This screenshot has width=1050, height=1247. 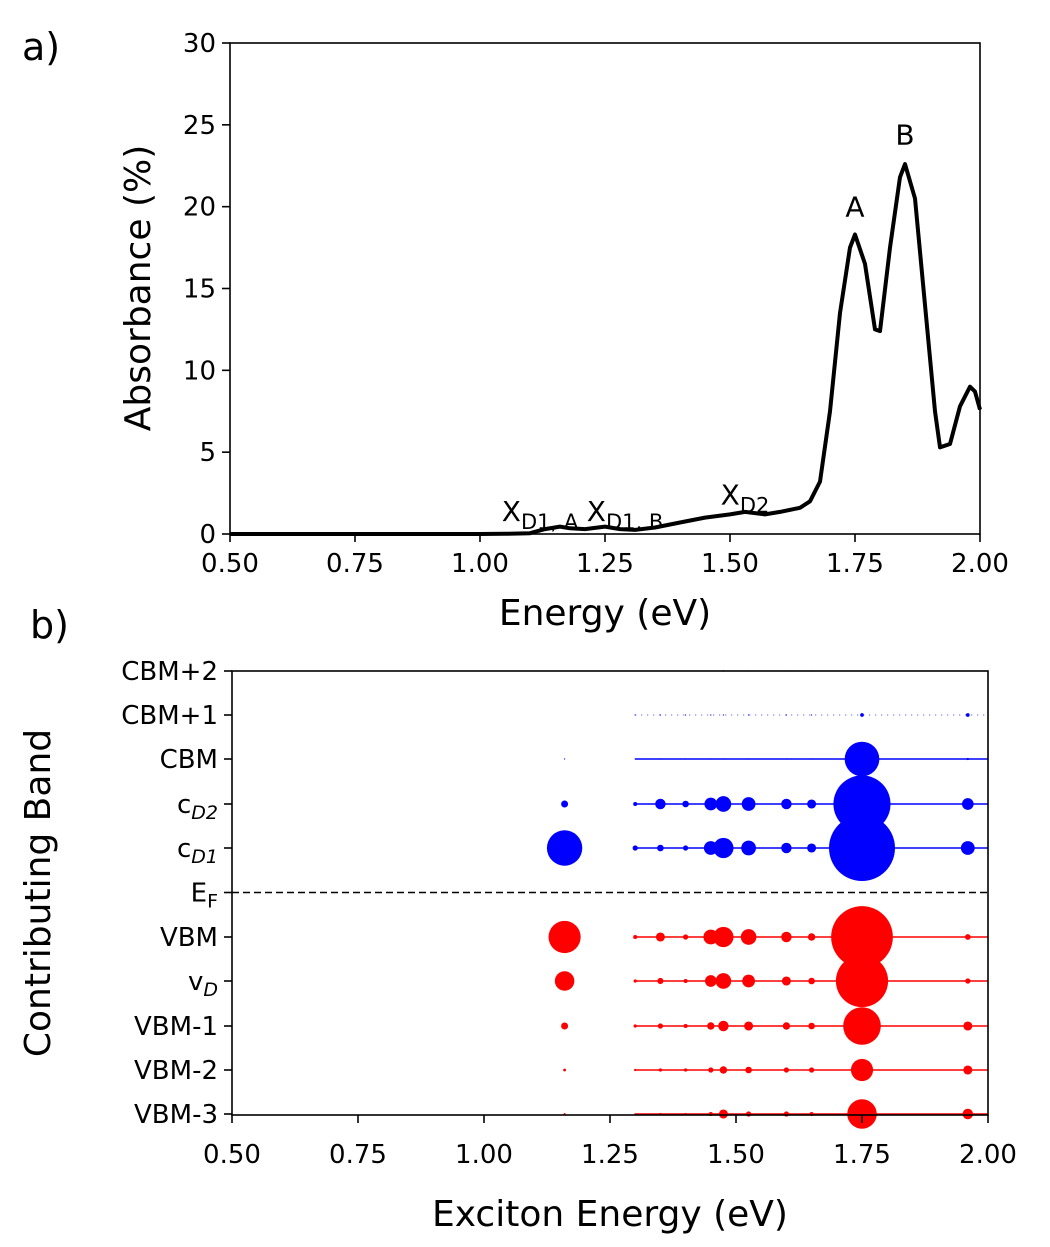 I want to click on panel-b-label: b), so click(x=49, y=625).